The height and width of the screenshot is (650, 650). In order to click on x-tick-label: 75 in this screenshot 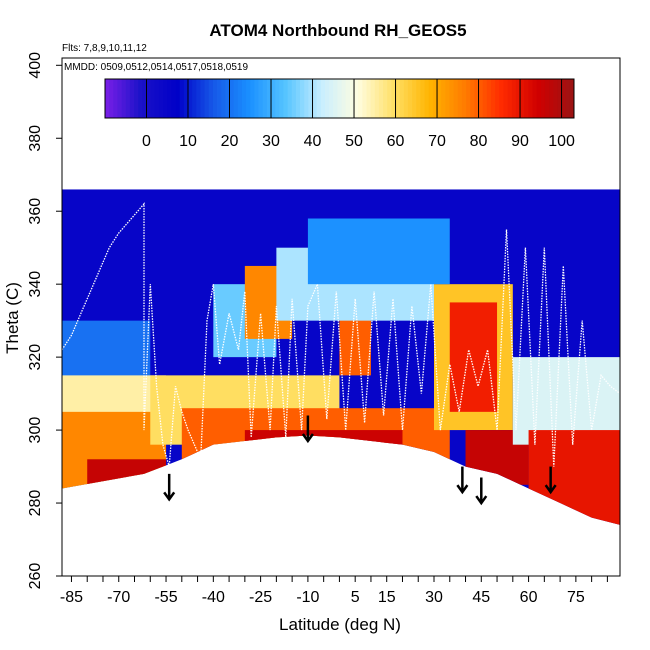, I will do `click(576, 597)`.